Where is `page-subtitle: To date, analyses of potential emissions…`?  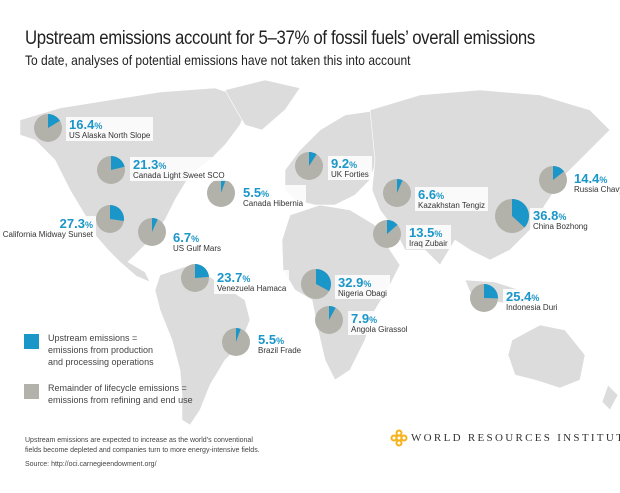 page-subtitle: To date, analyses of potential emissions… is located at coordinates (218, 60).